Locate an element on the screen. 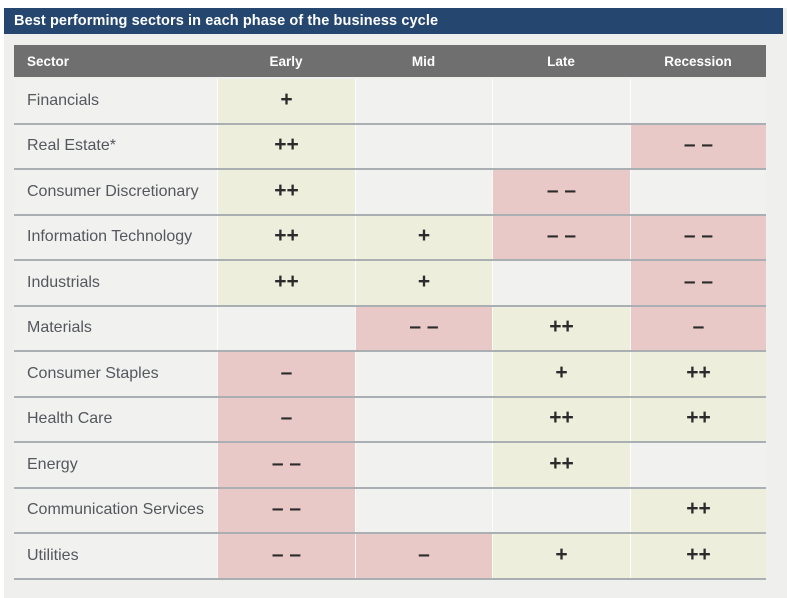 The height and width of the screenshot is (598, 787). table-row: Health Care – ++ ++ is located at coordinates (390, 420).